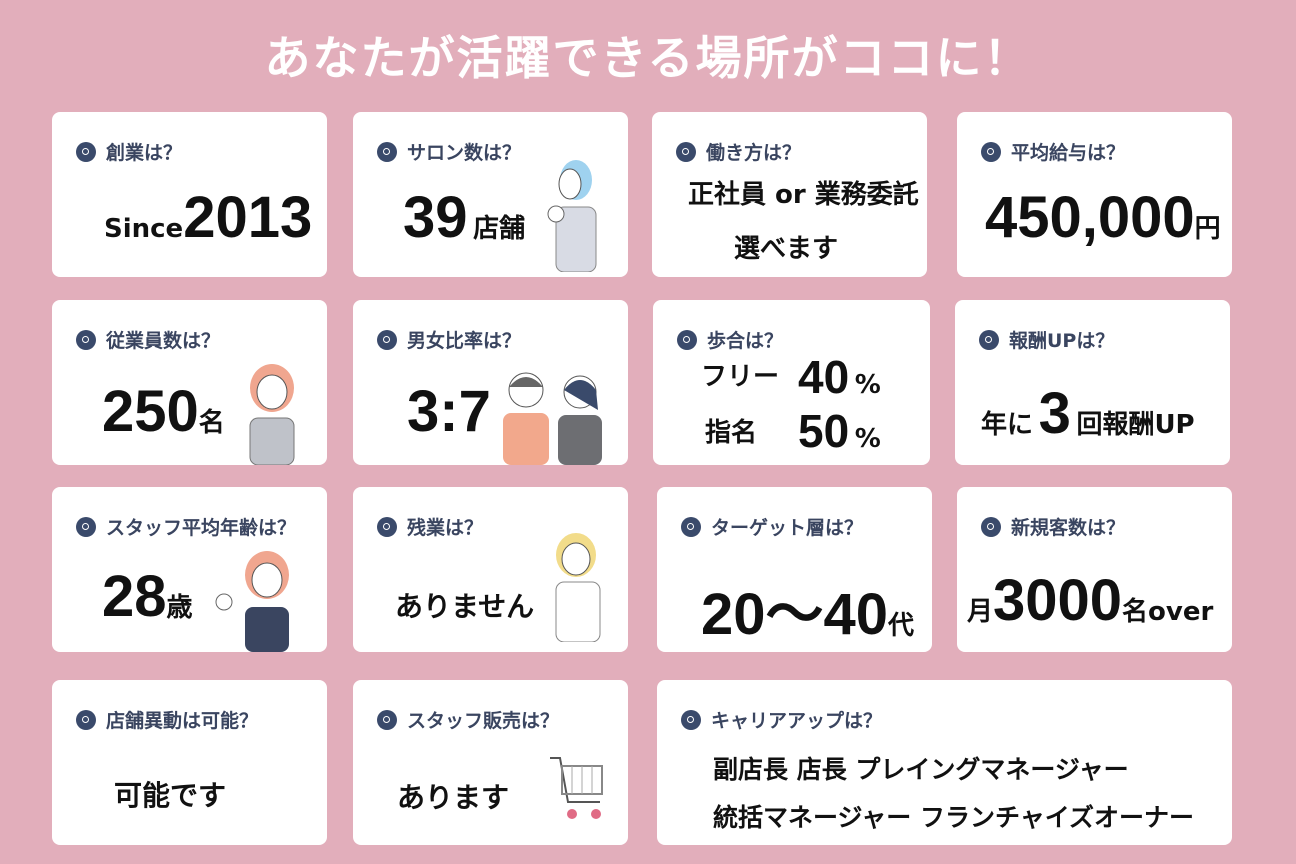 This screenshot has width=1296, height=864. Describe the element at coordinates (1068, 528) in the screenshot. I see `card-question: 新規客数は？` at that location.